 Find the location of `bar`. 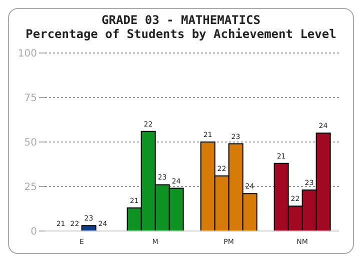

bar is located at coordinates (88, 228).